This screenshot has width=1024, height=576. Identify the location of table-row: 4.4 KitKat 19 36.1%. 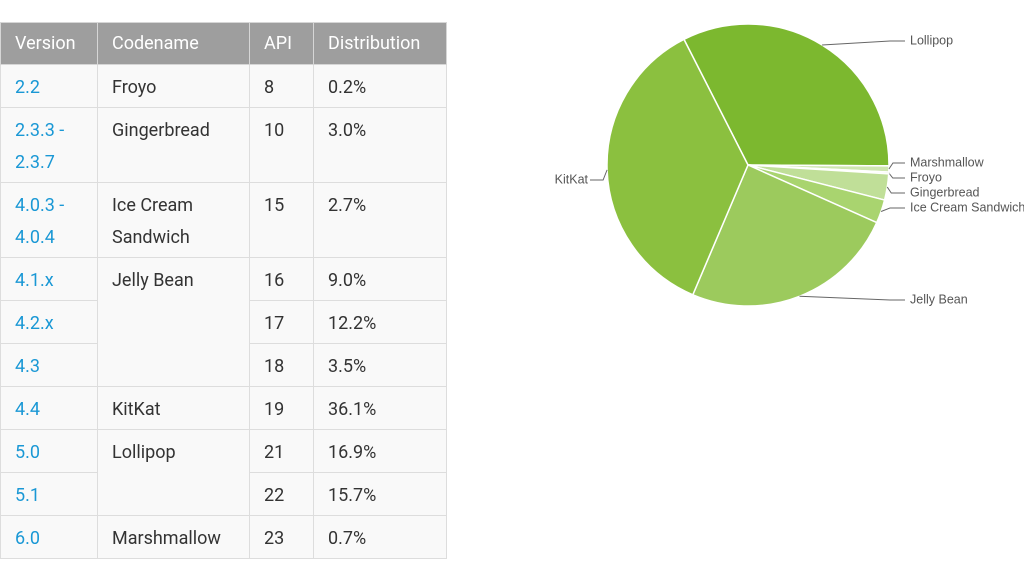
(223, 408).